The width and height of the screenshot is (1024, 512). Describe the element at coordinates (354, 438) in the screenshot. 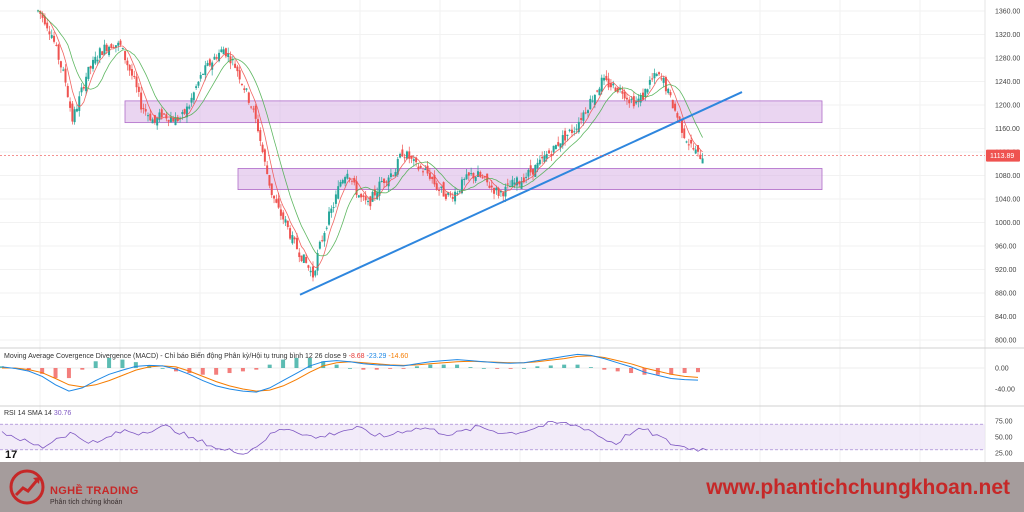

I see `rsi-line` at that location.